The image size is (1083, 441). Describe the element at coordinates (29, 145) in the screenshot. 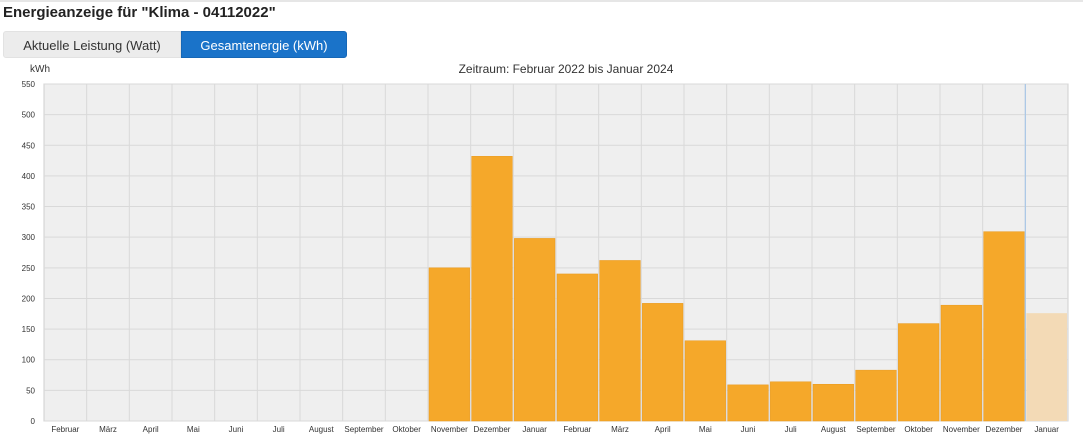

I see `y-tick-label: 450` at that location.